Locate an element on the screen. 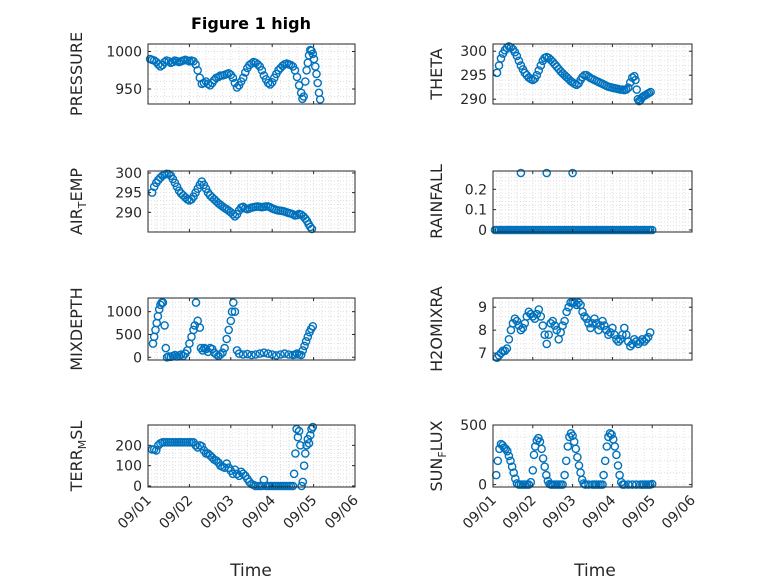 This screenshot has width=778, height=583. y-axis-label: MIXDEPTH is located at coordinates (76, 328).